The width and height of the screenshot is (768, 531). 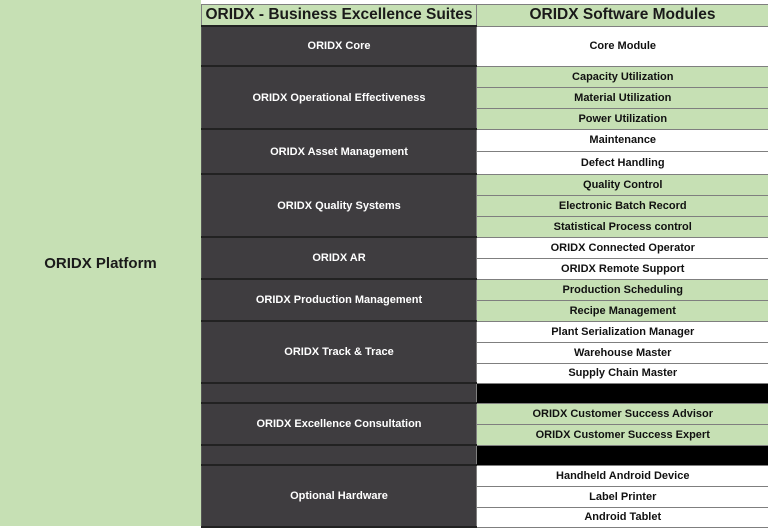 What do you see at coordinates (622, 15) in the screenshot?
I see `modules-header: ORIDX Software Modules` at bounding box center [622, 15].